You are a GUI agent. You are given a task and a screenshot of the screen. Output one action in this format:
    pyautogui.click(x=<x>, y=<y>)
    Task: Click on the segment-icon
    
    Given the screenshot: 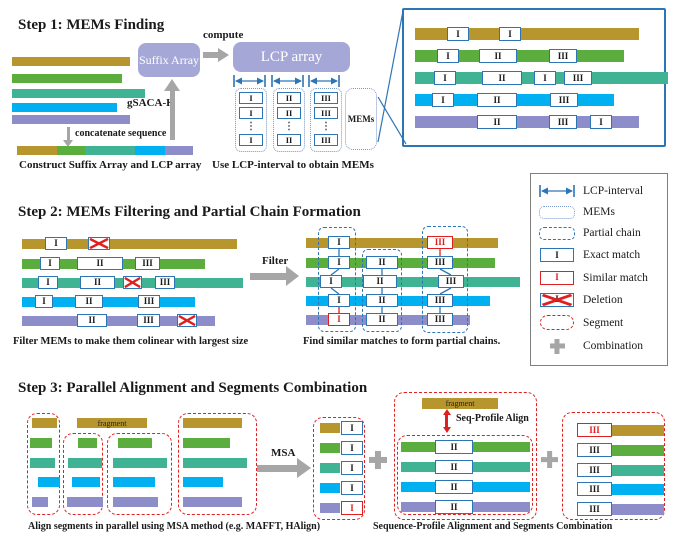 What is the action you would take?
    pyautogui.click(x=557, y=323)
    